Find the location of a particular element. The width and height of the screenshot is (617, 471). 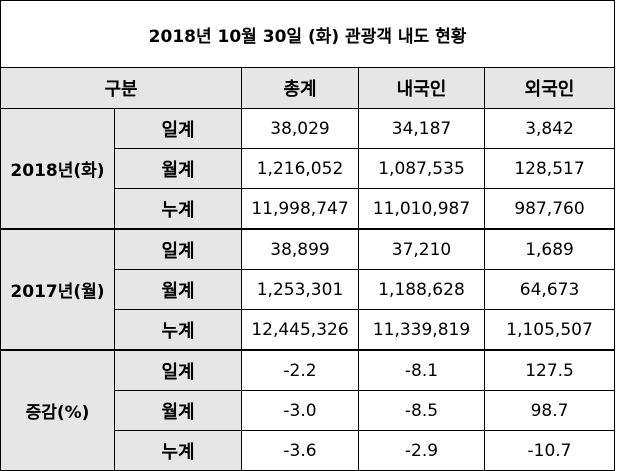

title-row: 2018년 10월 30일 (화) 관광객 내도 현황 is located at coordinates (308, 34).